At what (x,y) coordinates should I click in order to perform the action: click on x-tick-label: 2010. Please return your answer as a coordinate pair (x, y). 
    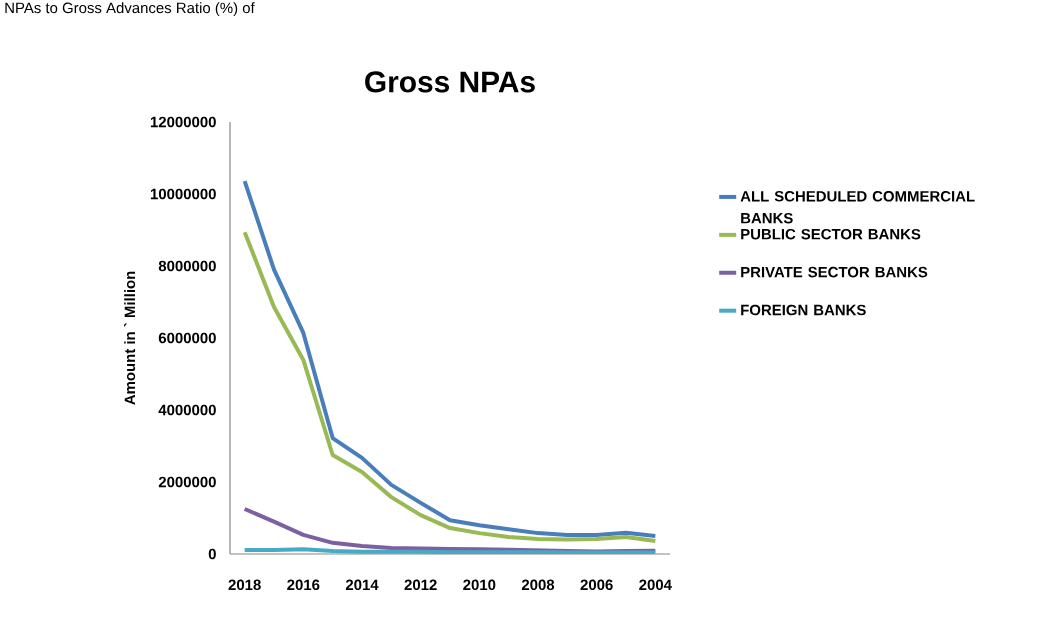
    Looking at the image, I should click on (479, 585).